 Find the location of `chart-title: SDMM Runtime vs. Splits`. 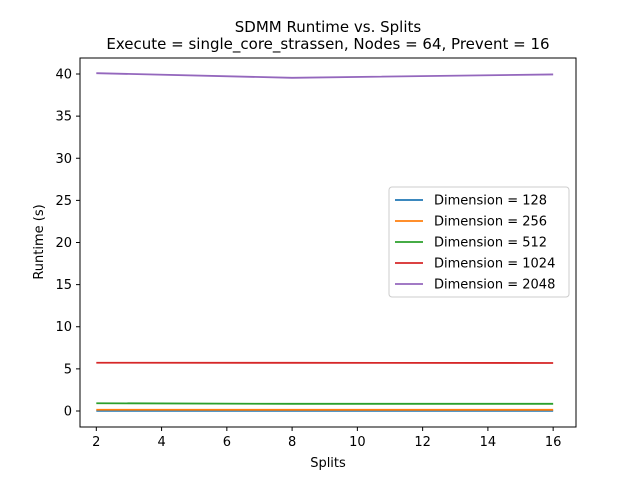

chart-title: SDMM Runtime vs. Splits is located at coordinates (328, 27).